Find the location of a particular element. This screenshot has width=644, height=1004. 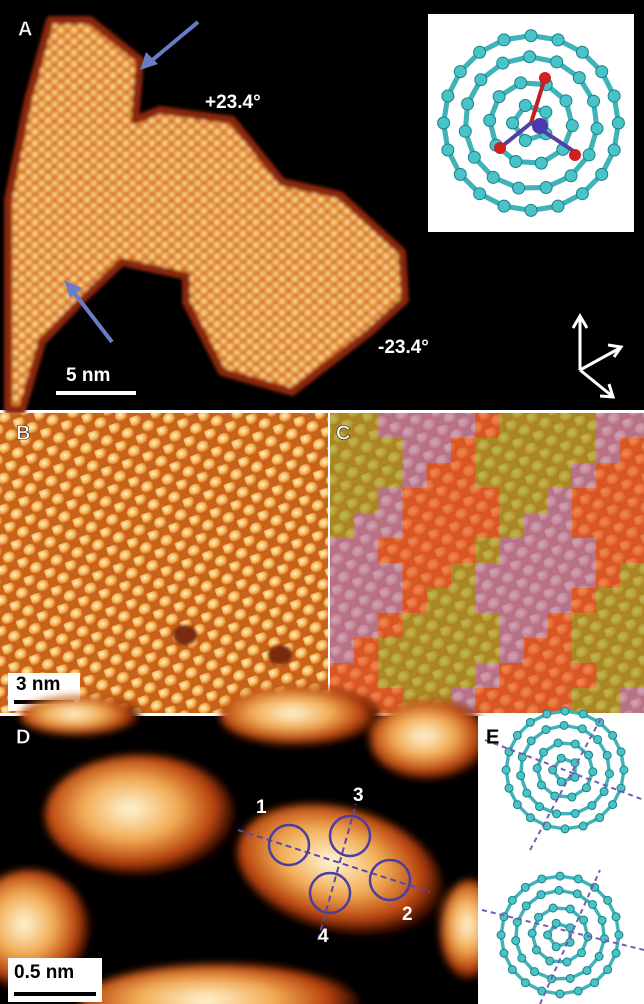

arrow-head is located at coordinates (73, 289).